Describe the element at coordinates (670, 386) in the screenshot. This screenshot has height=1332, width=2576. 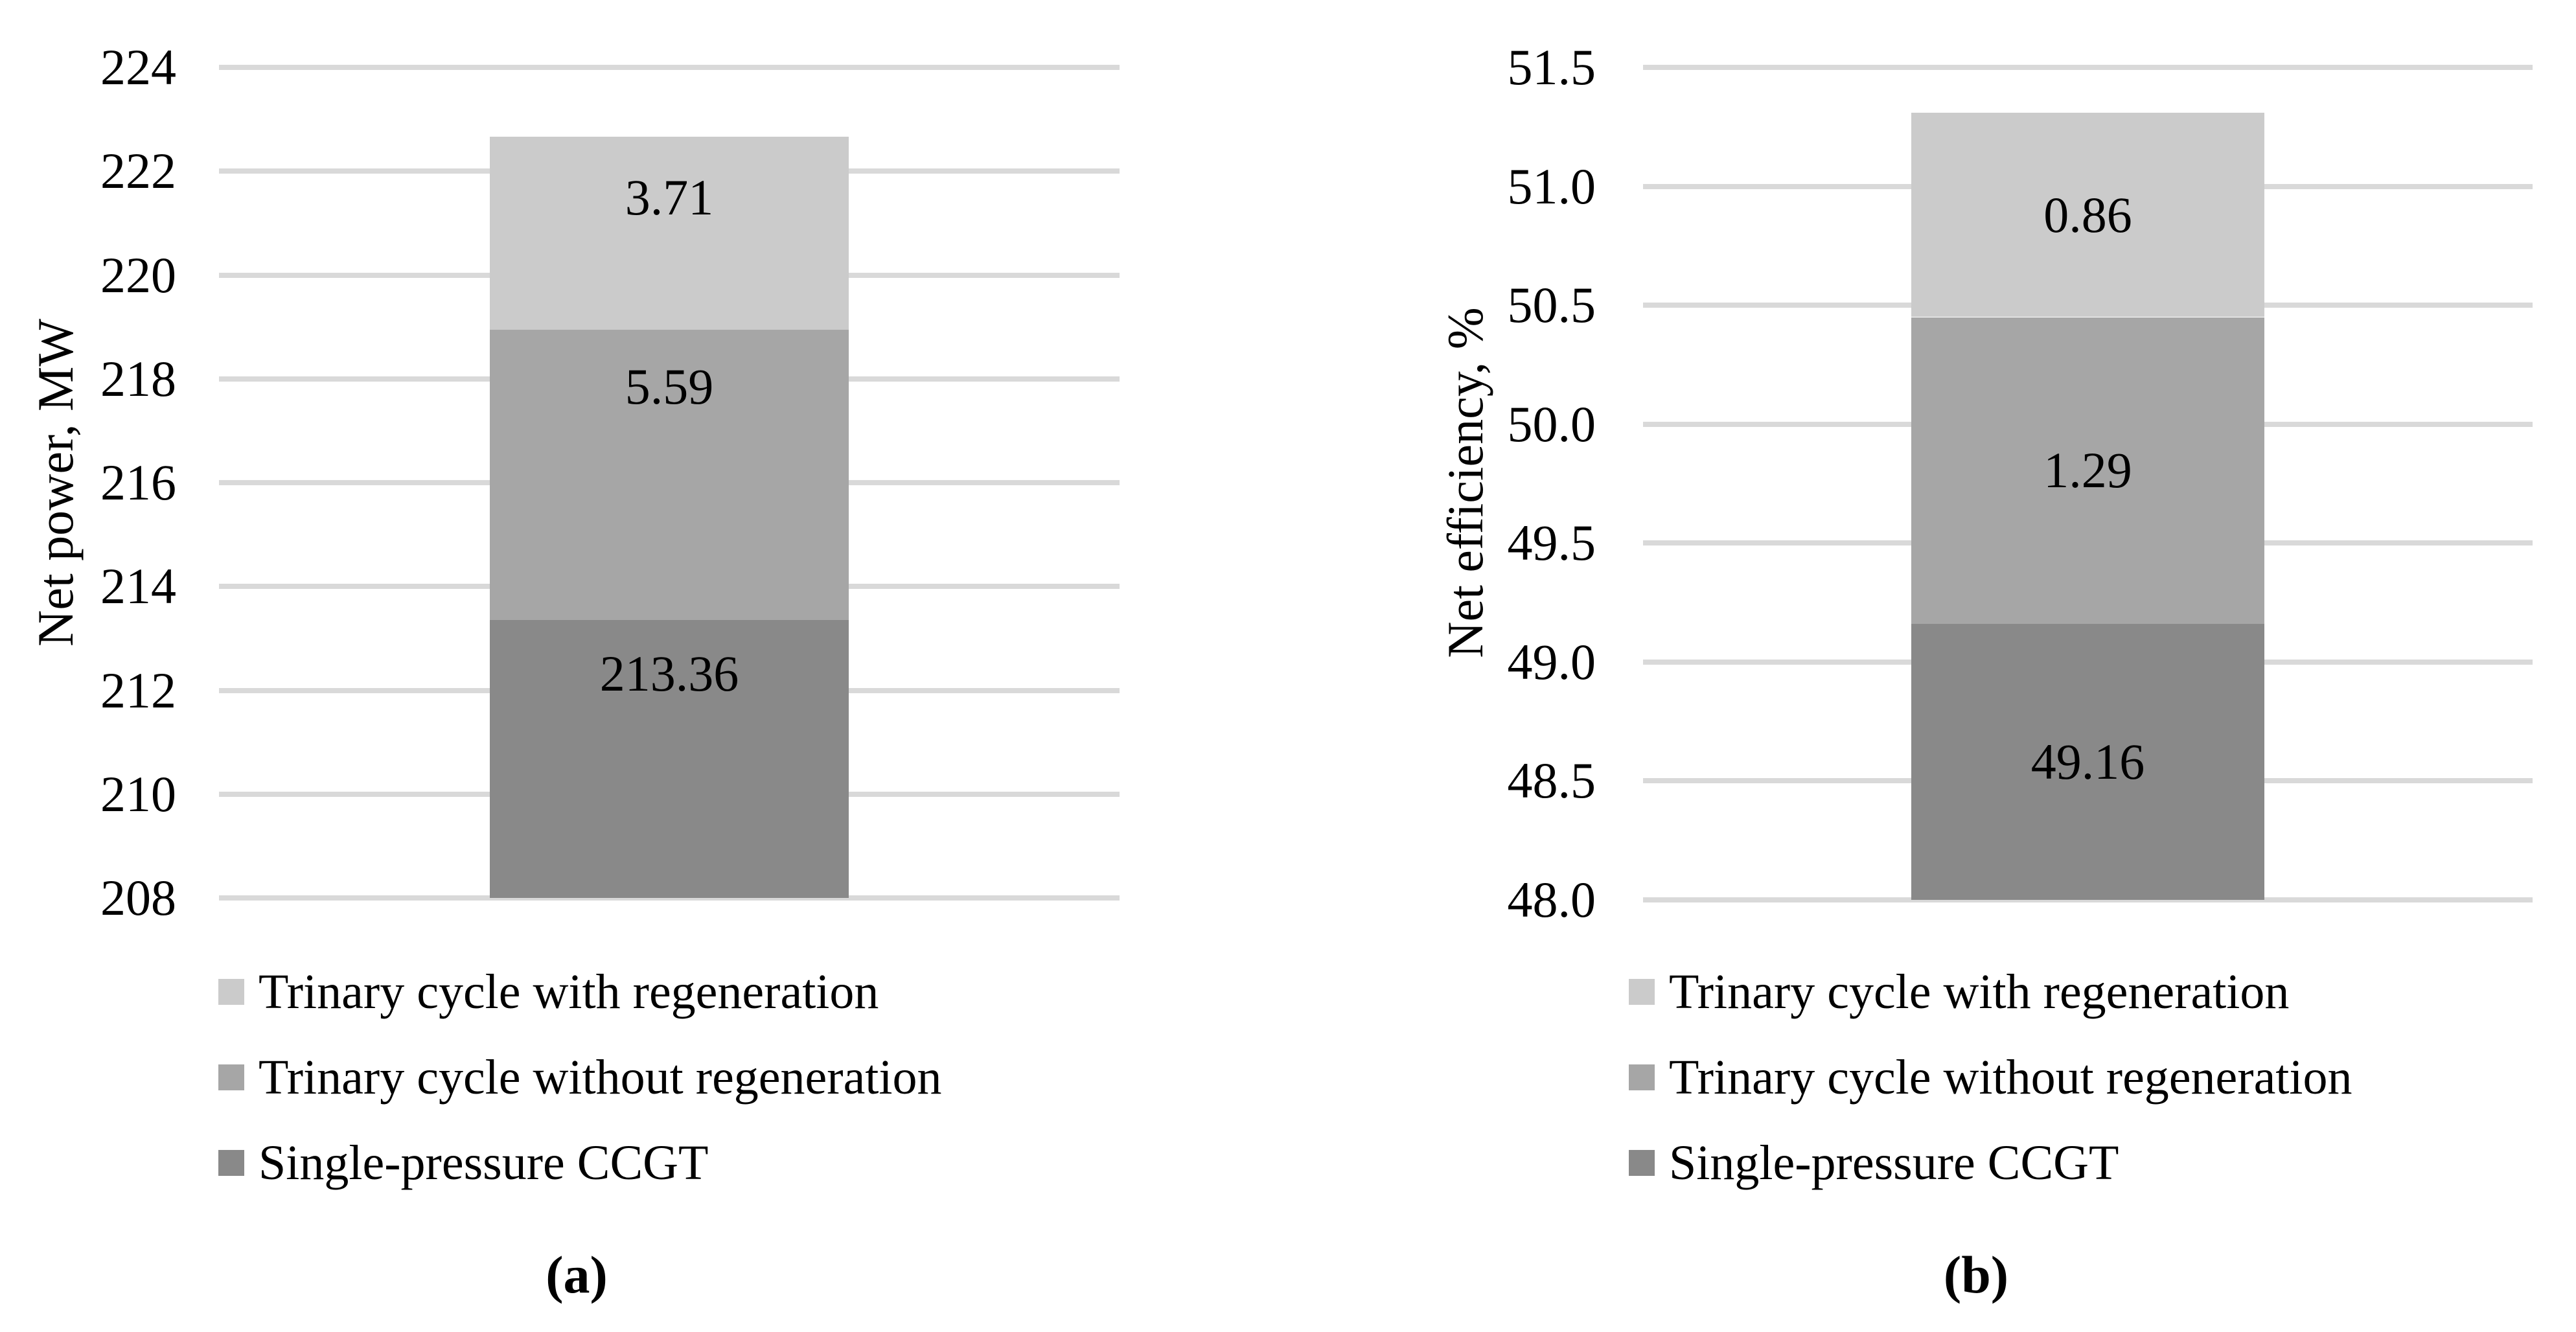
I see `bar-value-label: 5.59` at that location.